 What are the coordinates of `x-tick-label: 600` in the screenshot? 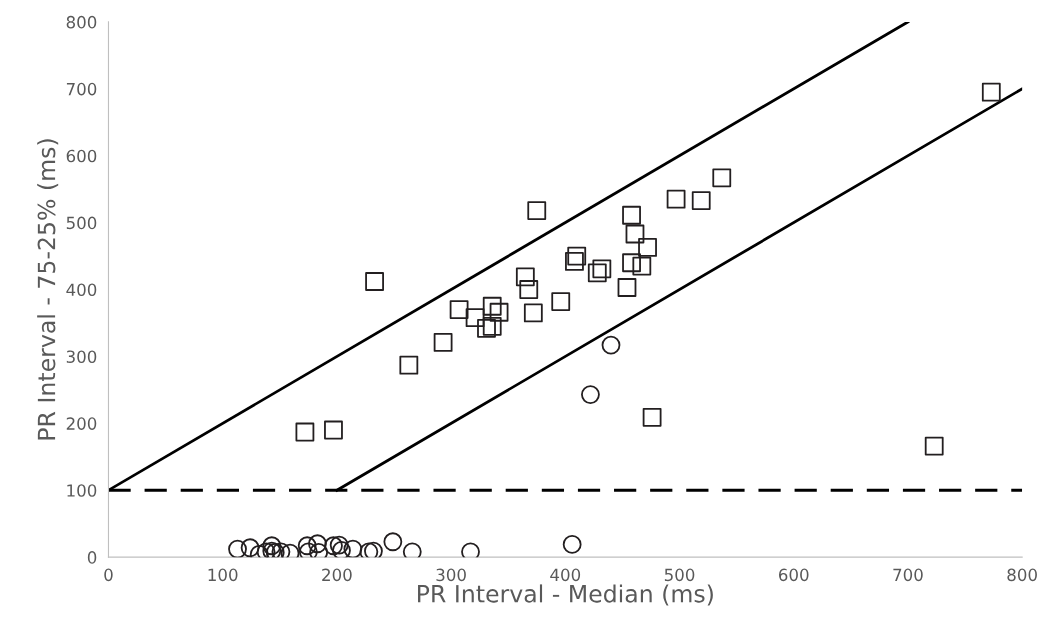 It's located at (793, 575).